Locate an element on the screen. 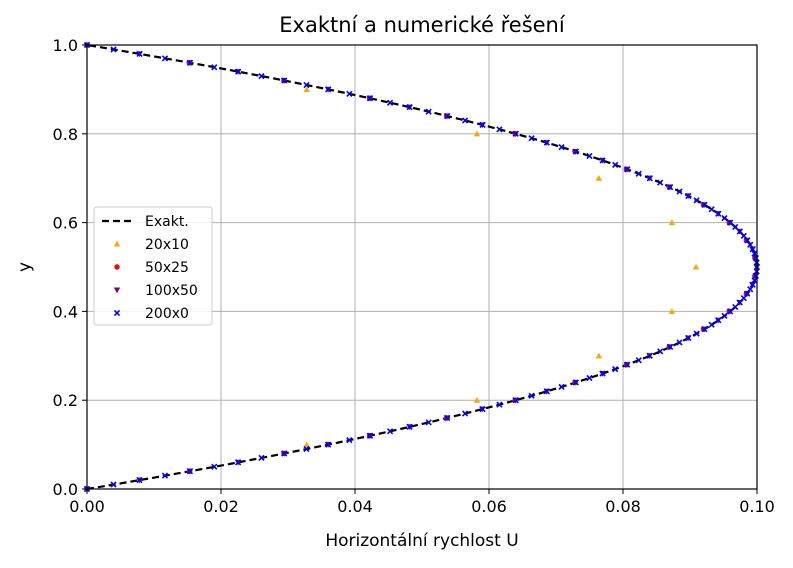 This screenshot has height=568, width=793. y-tick-label: 0.0 is located at coordinates (65, 489).